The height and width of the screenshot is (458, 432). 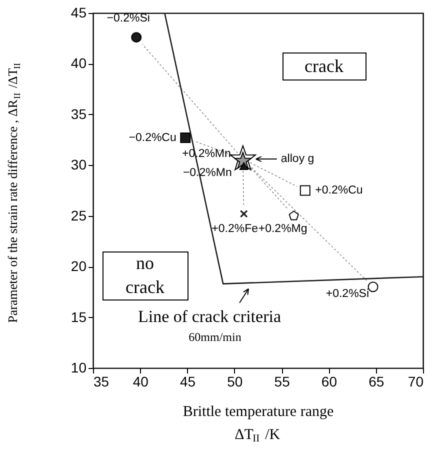 What do you see at coordinates (297, 159) in the screenshot?
I see `text: alloy g` at bounding box center [297, 159].